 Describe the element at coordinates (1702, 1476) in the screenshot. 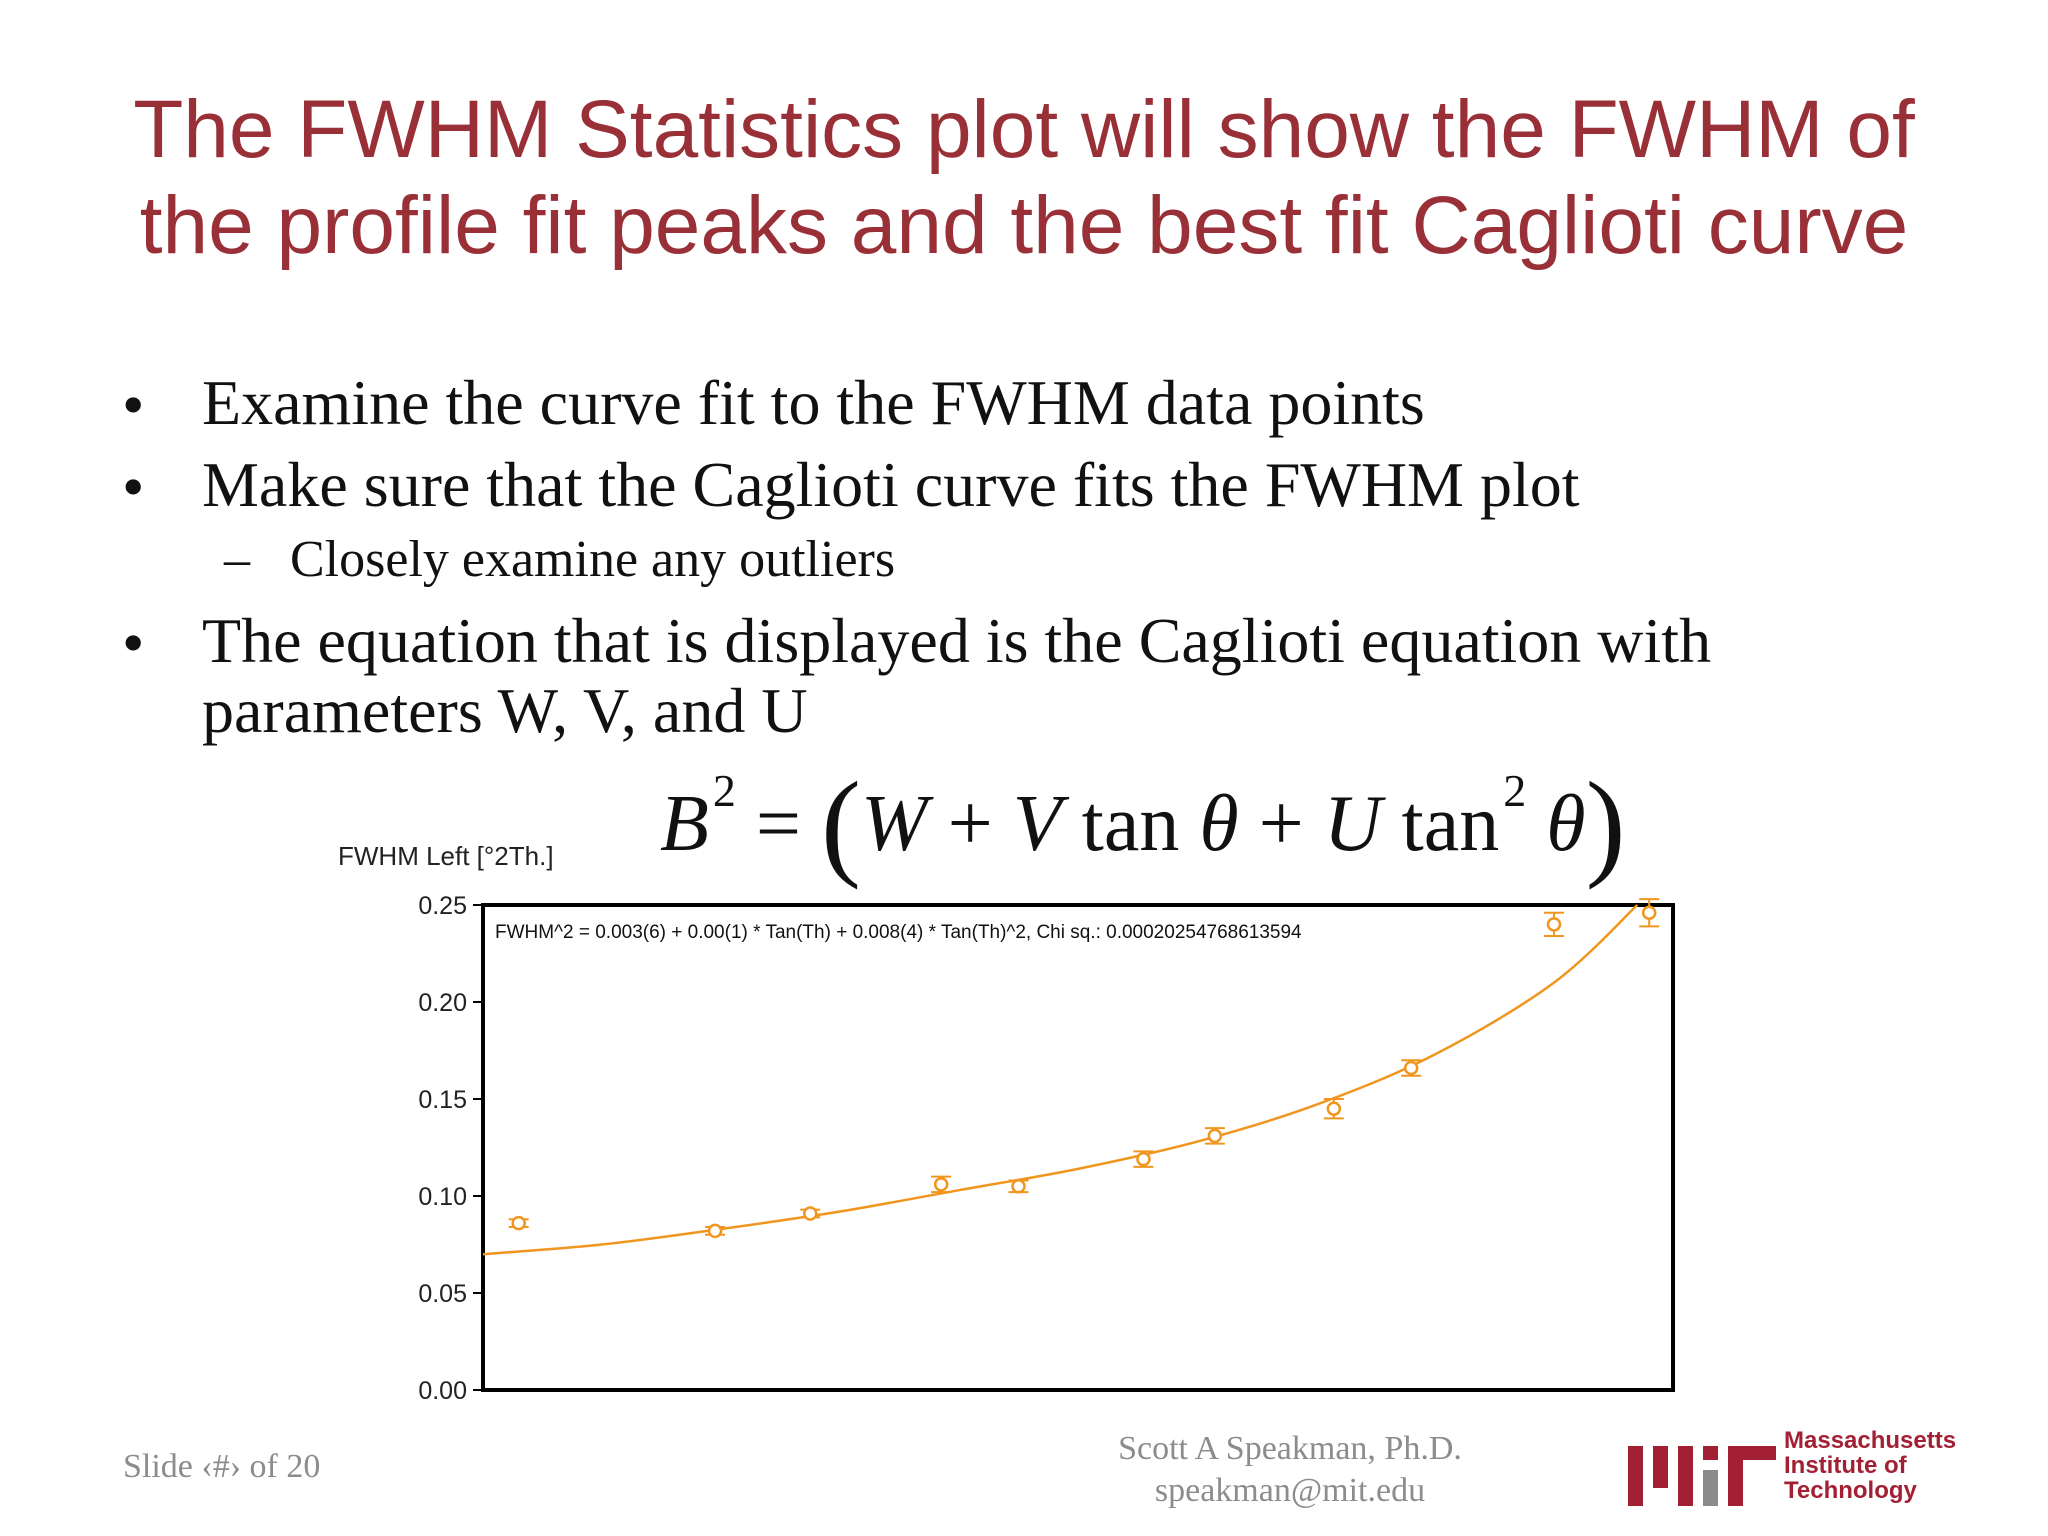

I see `mit-logo-icon` at that location.